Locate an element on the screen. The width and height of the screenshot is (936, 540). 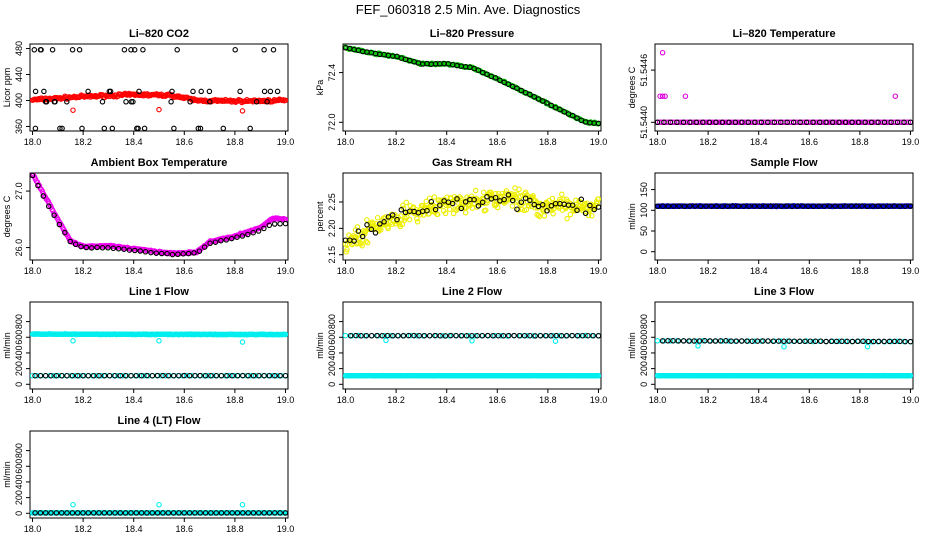
x-tick-label: 19.0 is located at coordinates (911, 271).